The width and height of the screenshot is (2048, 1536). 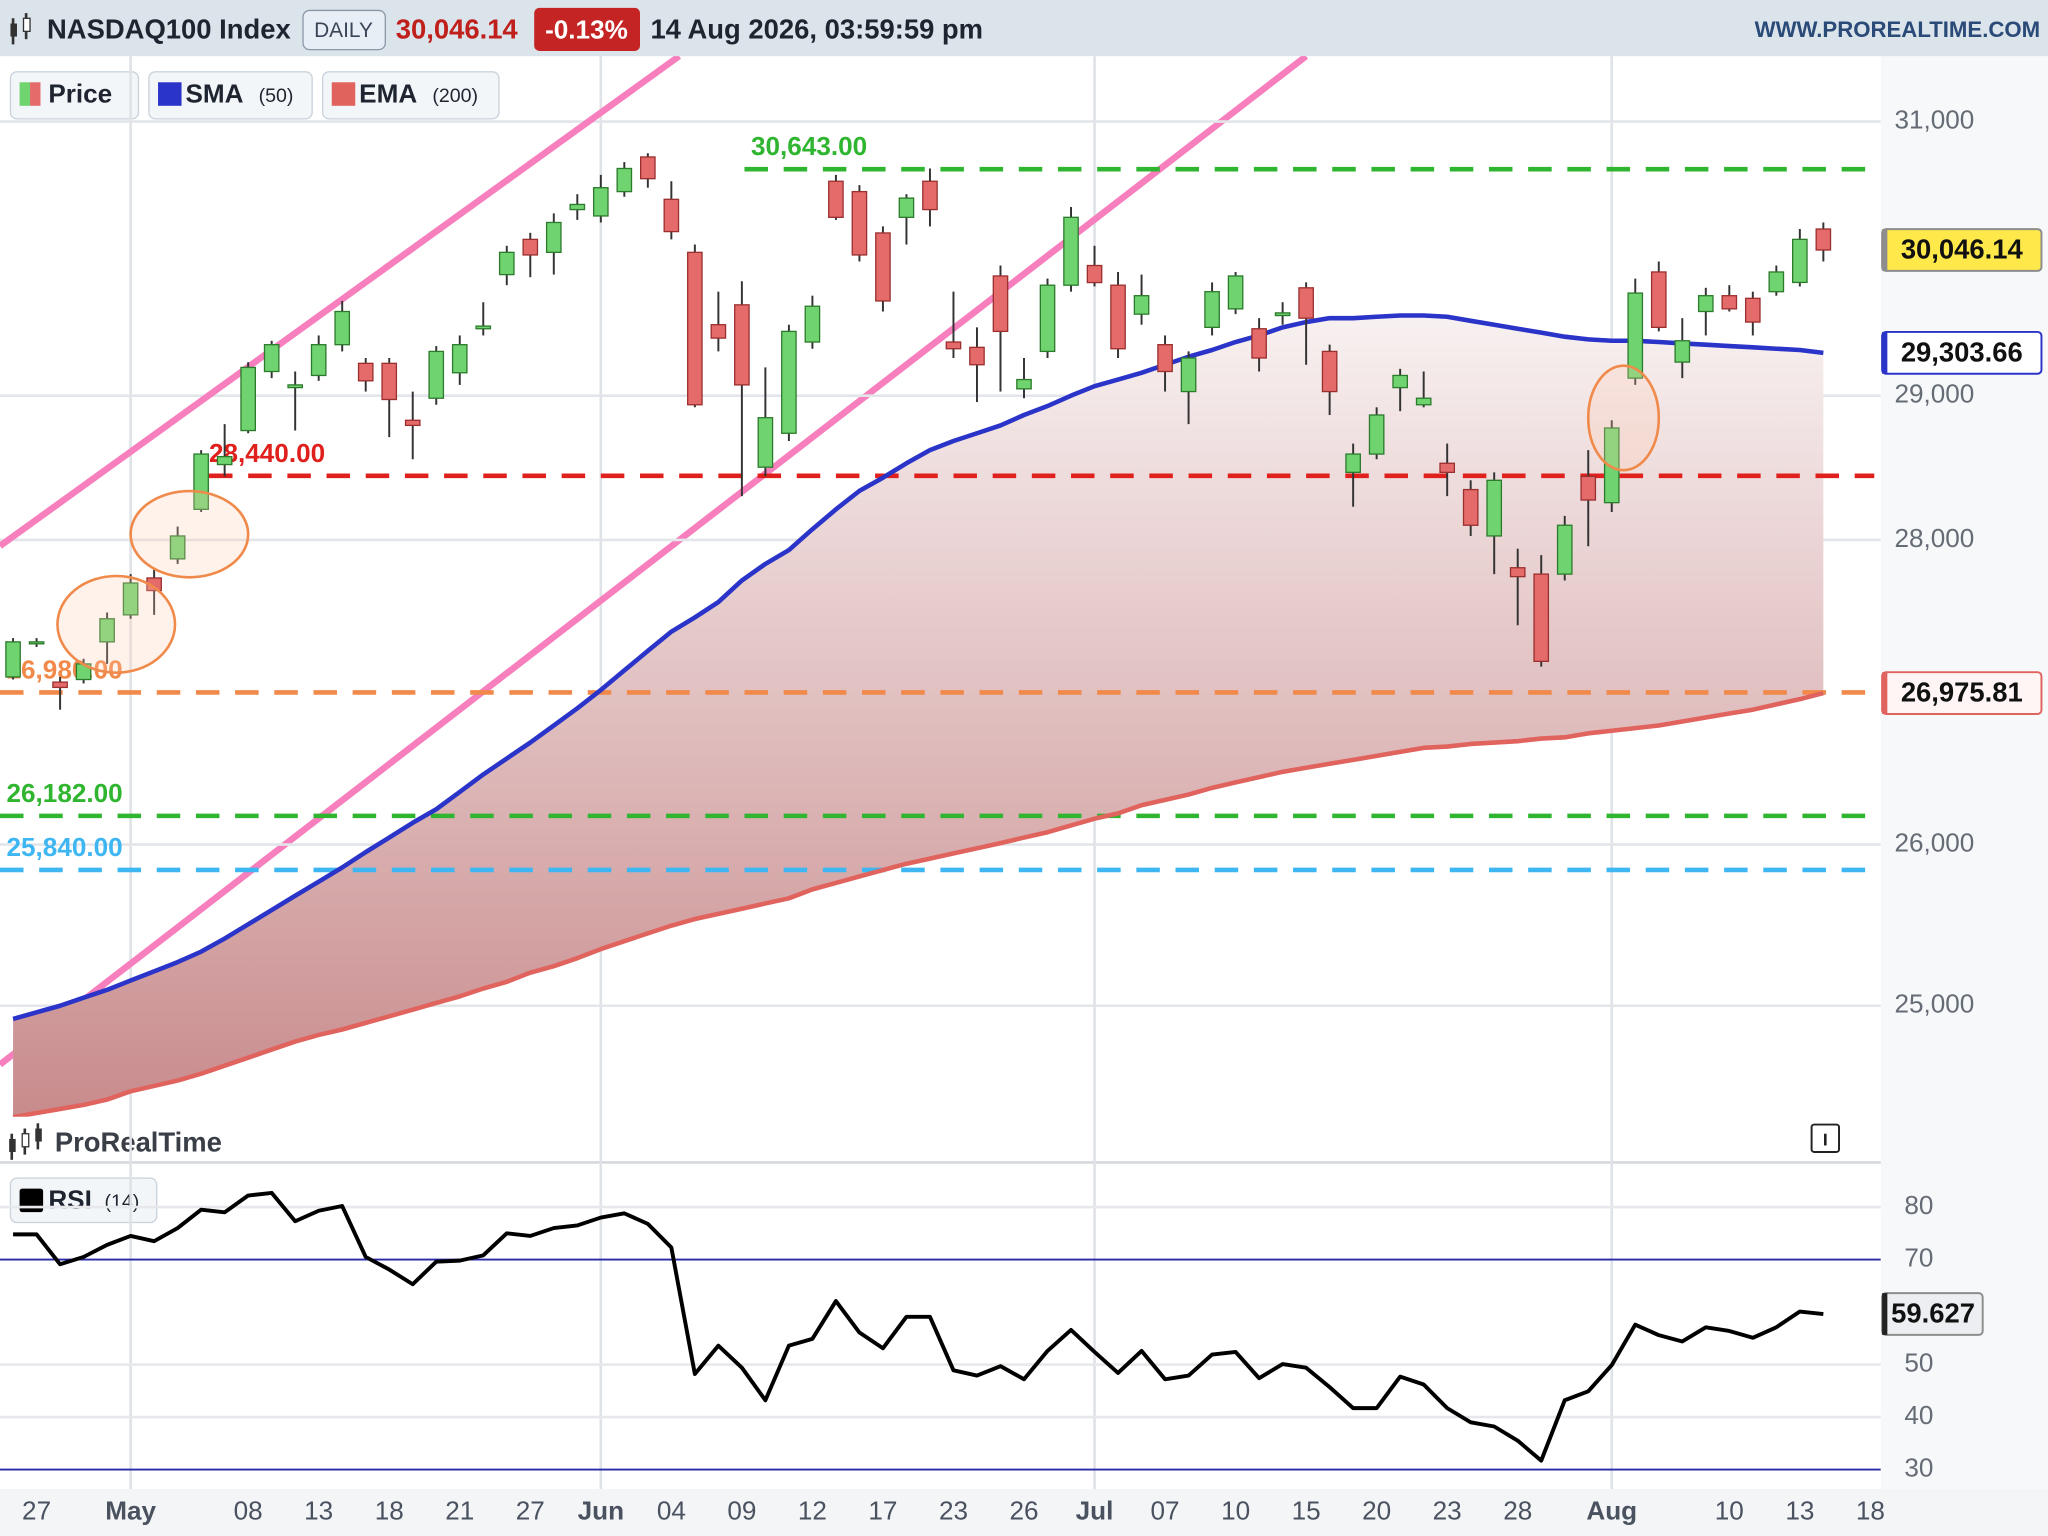 What do you see at coordinates (1962, 351) in the screenshot?
I see `sma-tag: 29,303.66` at bounding box center [1962, 351].